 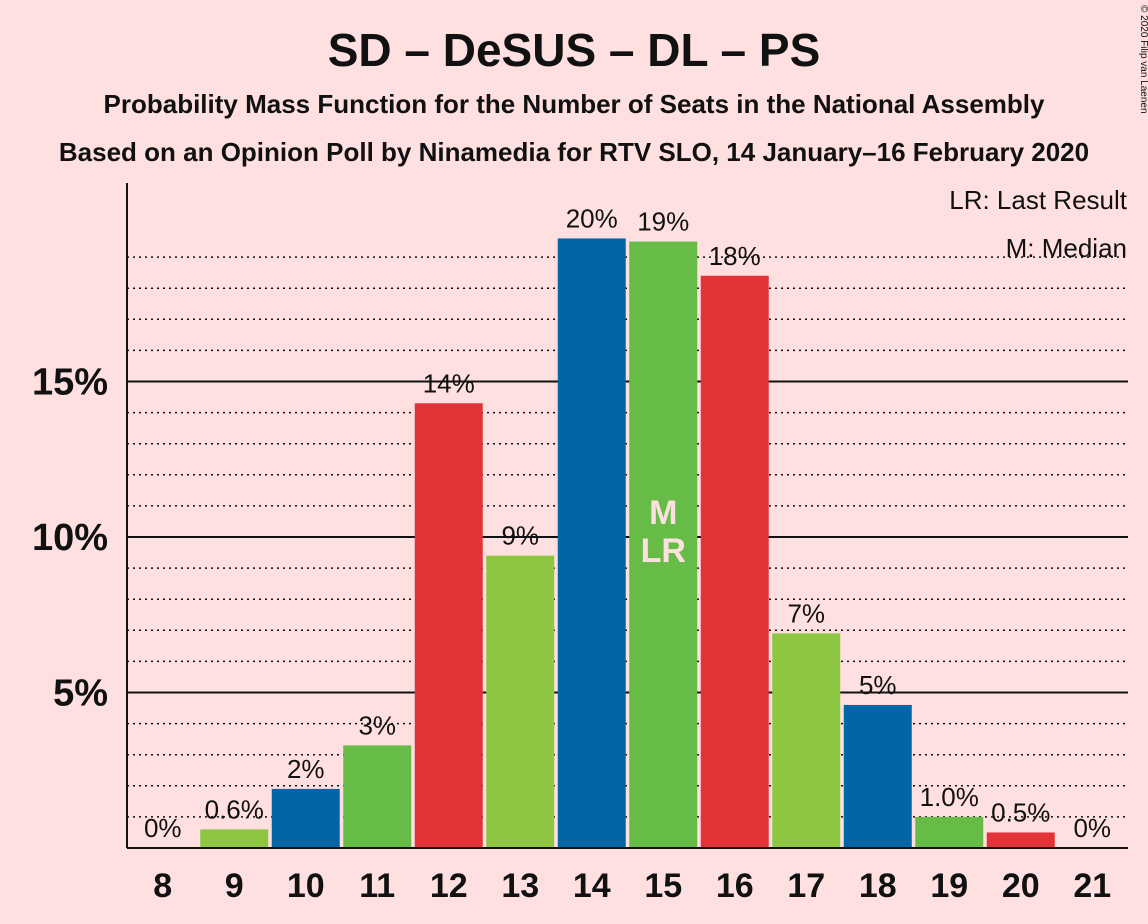 What do you see at coordinates (162, 886) in the screenshot?
I see `x-tick-label-8: 8` at bounding box center [162, 886].